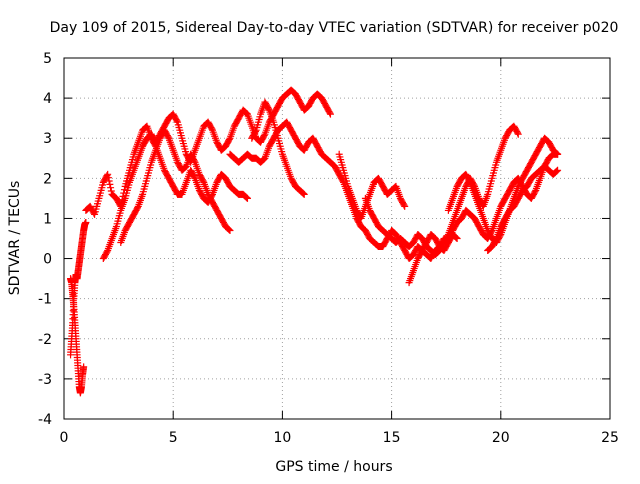 Image resolution: width=640 pixels, height=484 pixels. Describe the element at coordinates (501, 438) in the screenshot. I see `x-tick-label: 20` at that location.